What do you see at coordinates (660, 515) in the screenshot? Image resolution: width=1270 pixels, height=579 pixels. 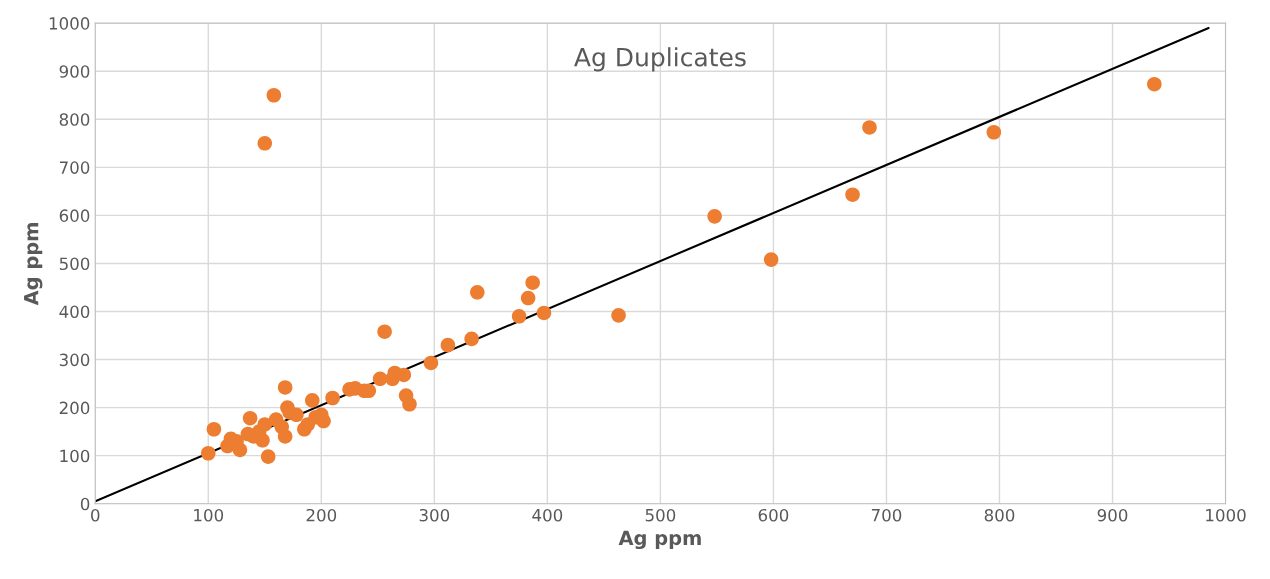 I see `x-tick-label: 500` at bounding box center [660, 515].